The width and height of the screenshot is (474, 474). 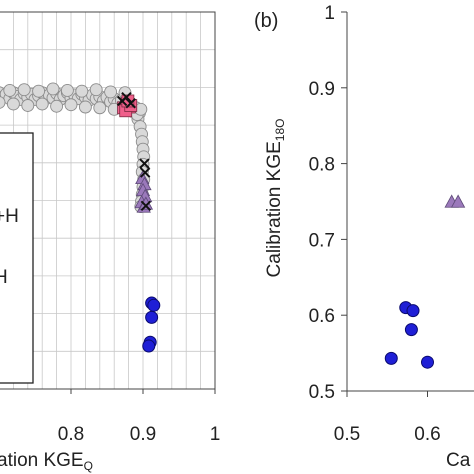 I want to click on panel-b-y-tick-label: 0.8, so click(x=322, y=165).